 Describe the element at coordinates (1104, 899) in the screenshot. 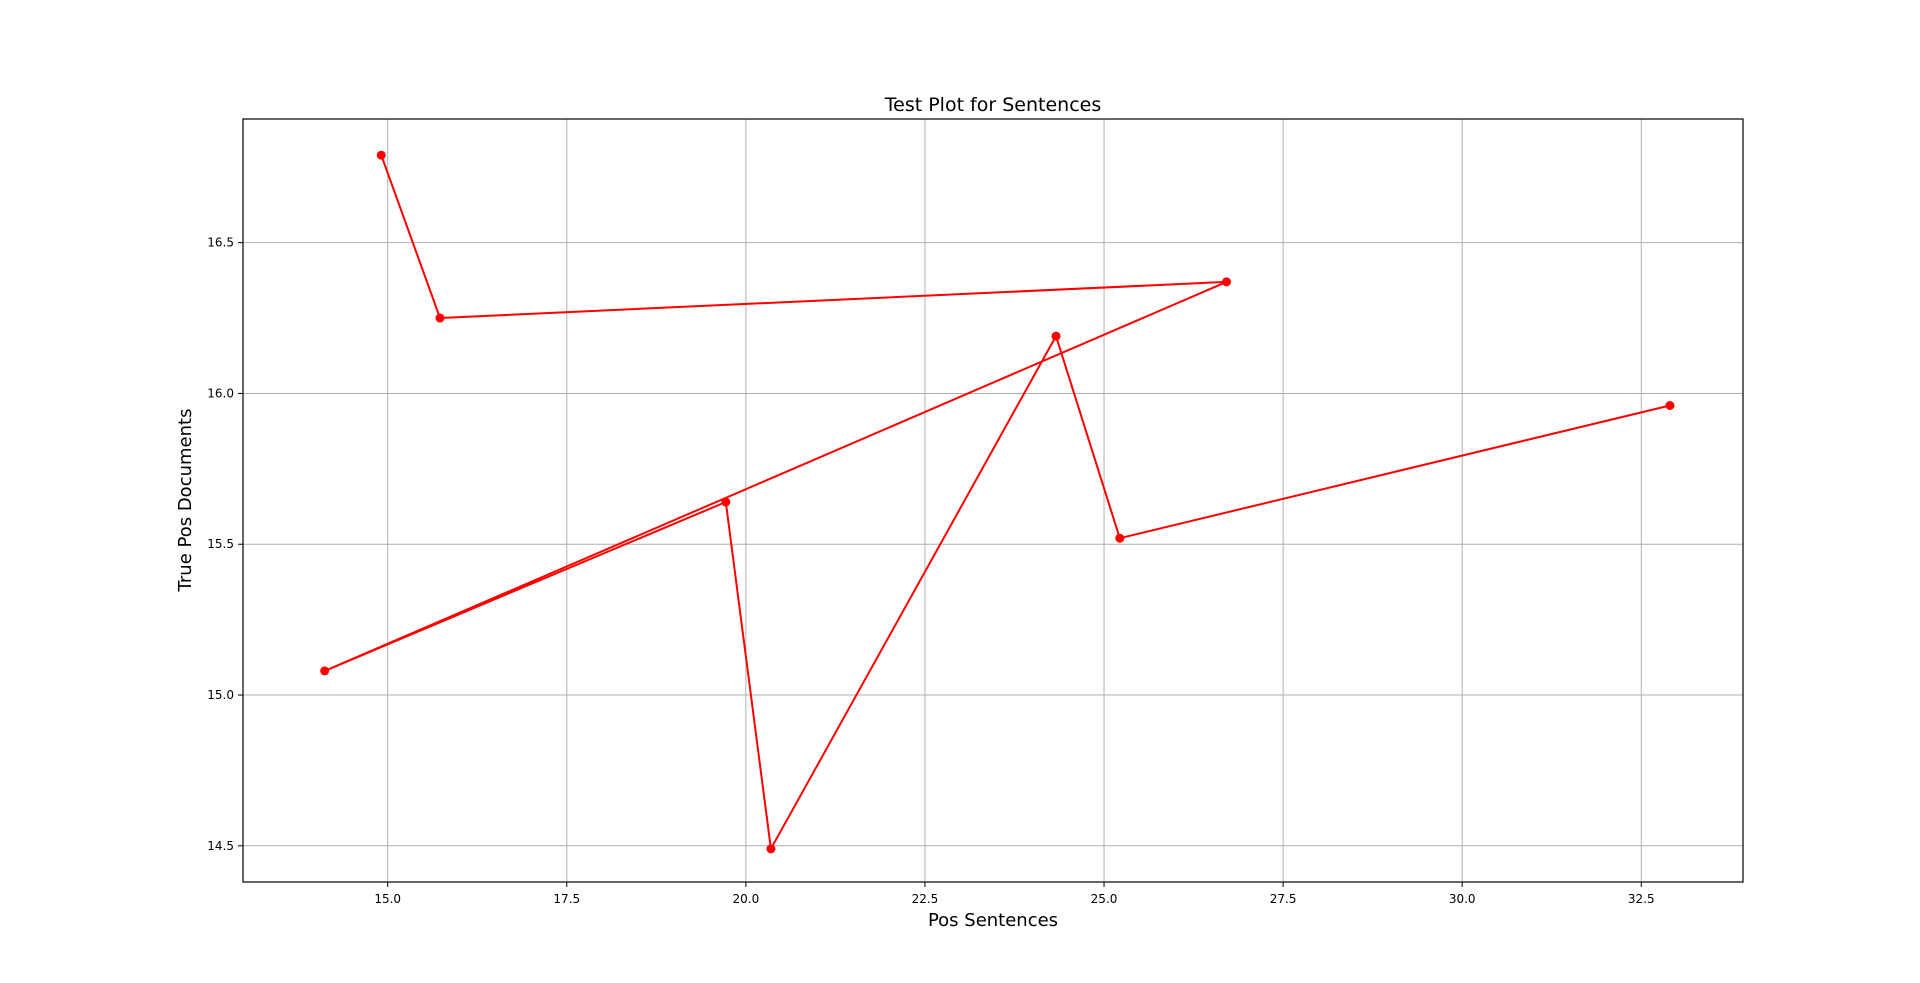

I see `x-tick-label: 25.0` at that location.